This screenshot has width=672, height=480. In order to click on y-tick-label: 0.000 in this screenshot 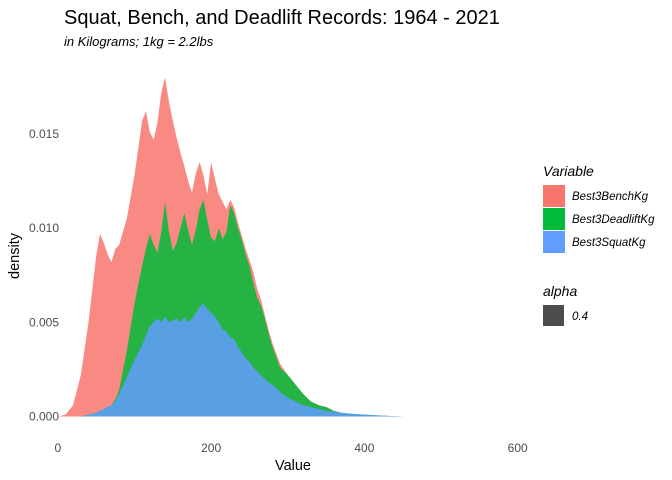, I will do `click(44, 416)`.